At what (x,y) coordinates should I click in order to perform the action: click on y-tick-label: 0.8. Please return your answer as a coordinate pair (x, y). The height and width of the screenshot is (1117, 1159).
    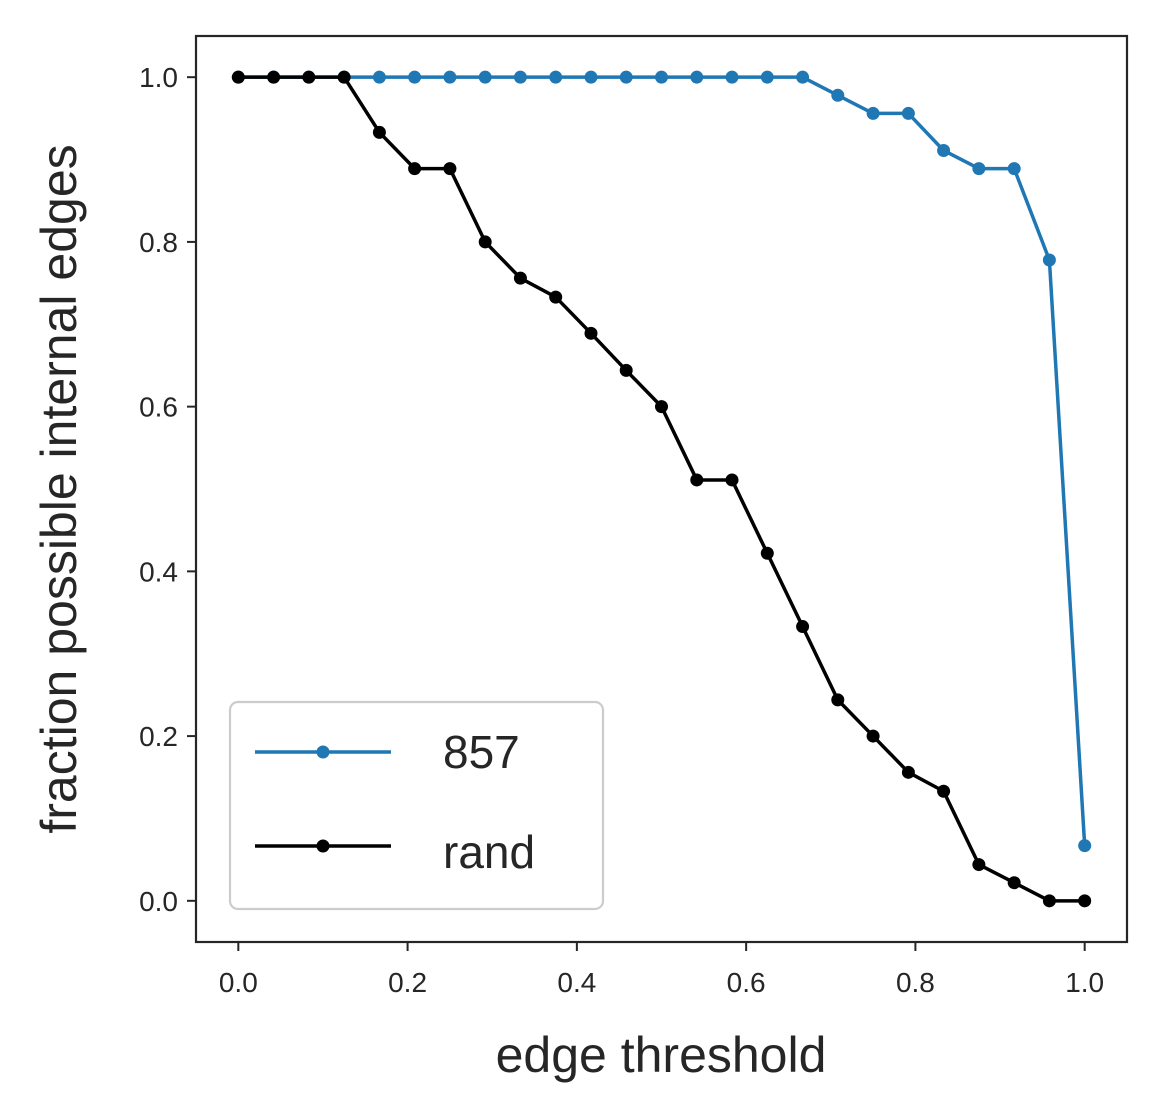
    Looking at the image, I should click on (158, 242).